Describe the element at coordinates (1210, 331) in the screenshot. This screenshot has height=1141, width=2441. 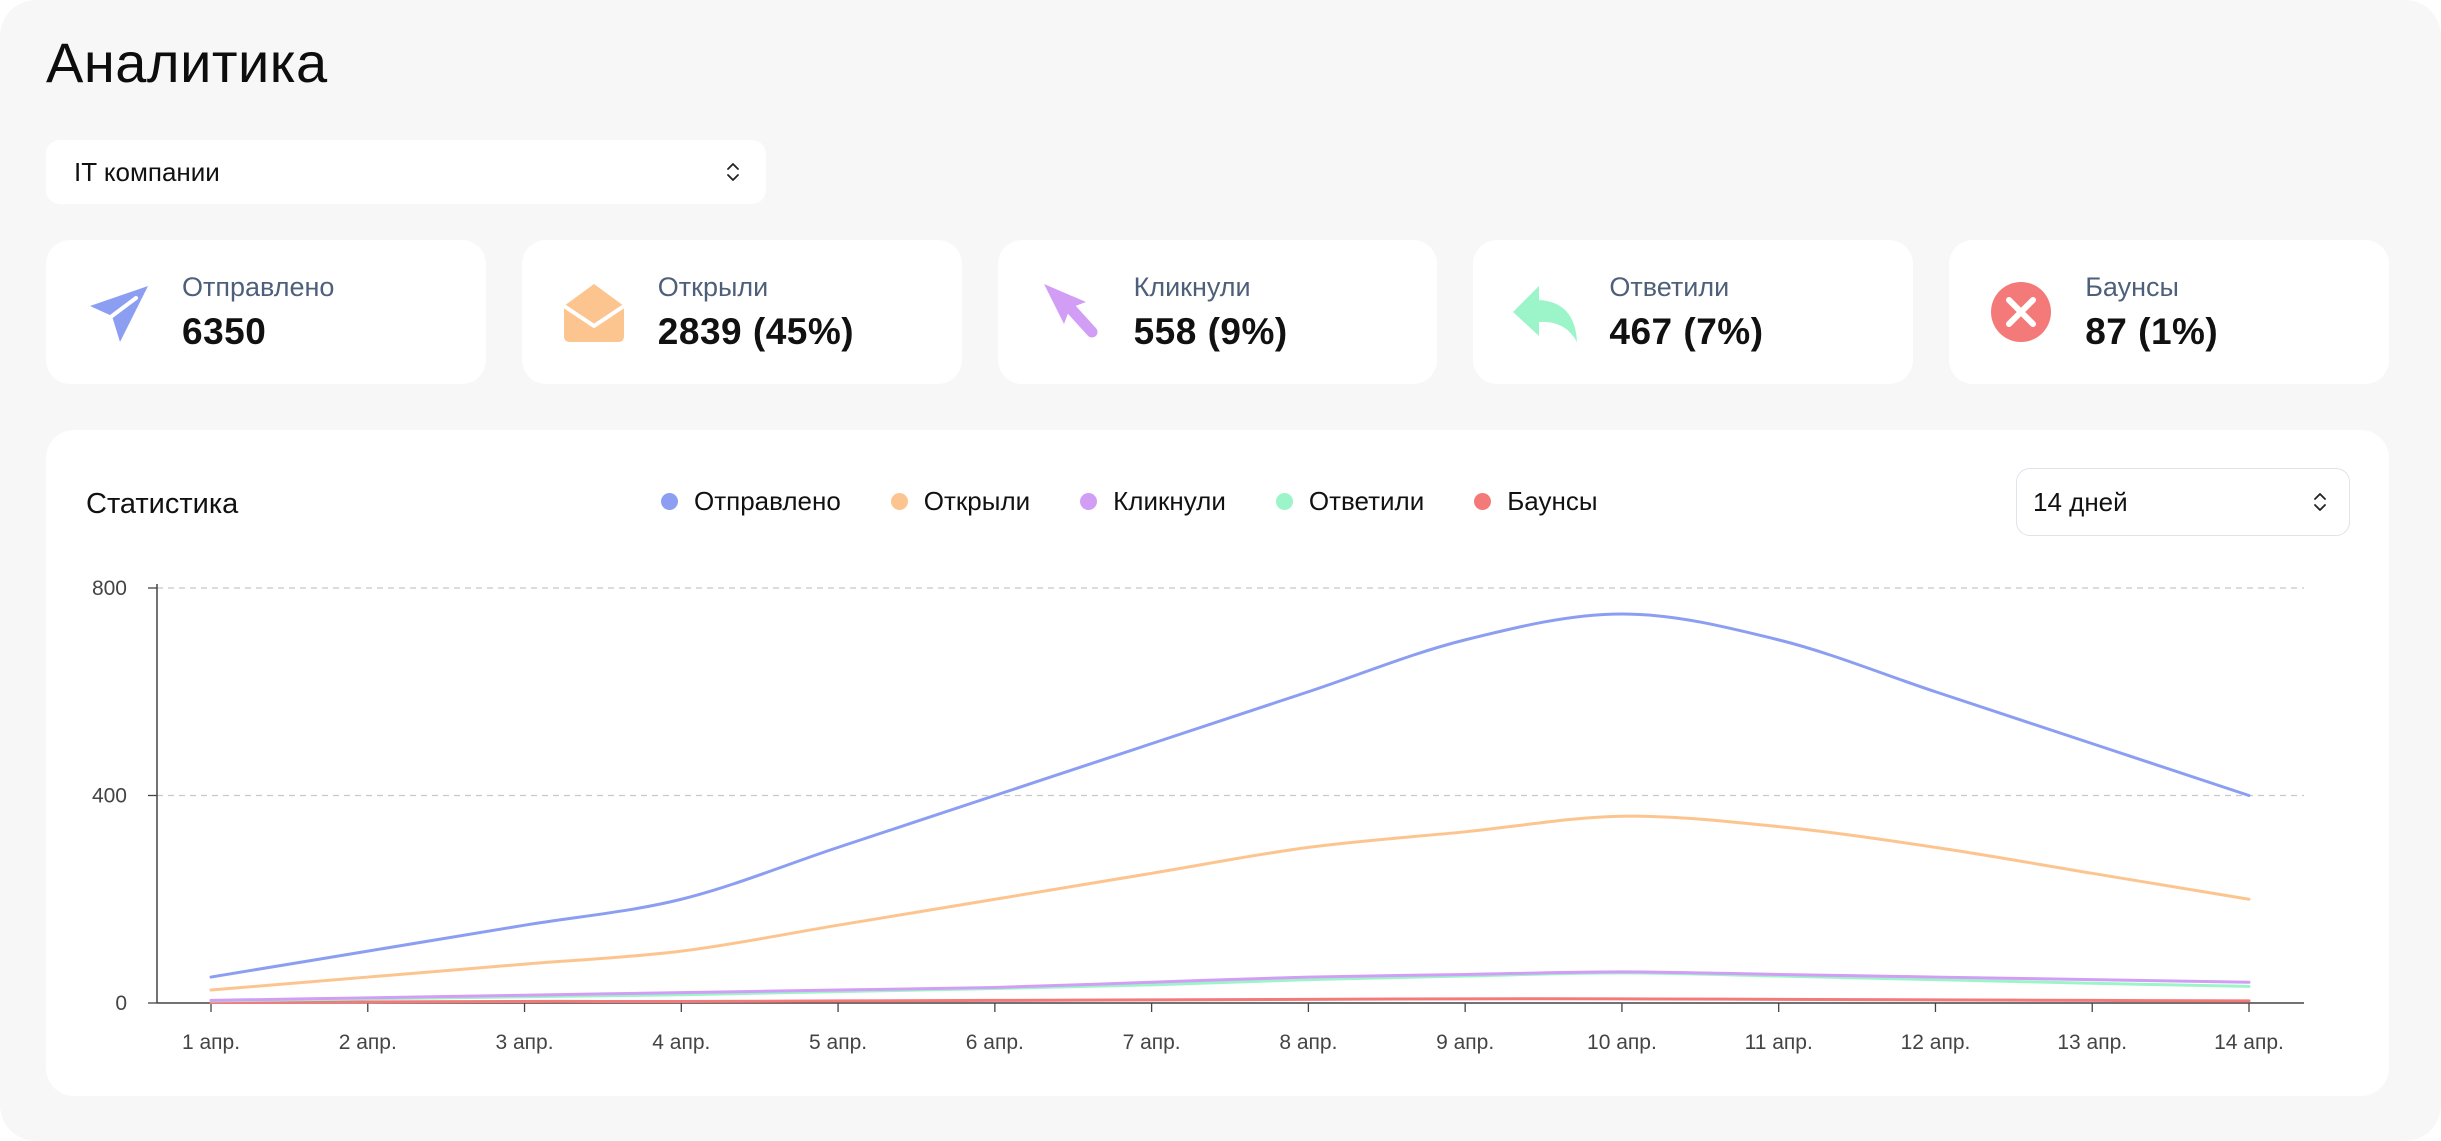
I see `stat-value: 558 (9%)` at that location.